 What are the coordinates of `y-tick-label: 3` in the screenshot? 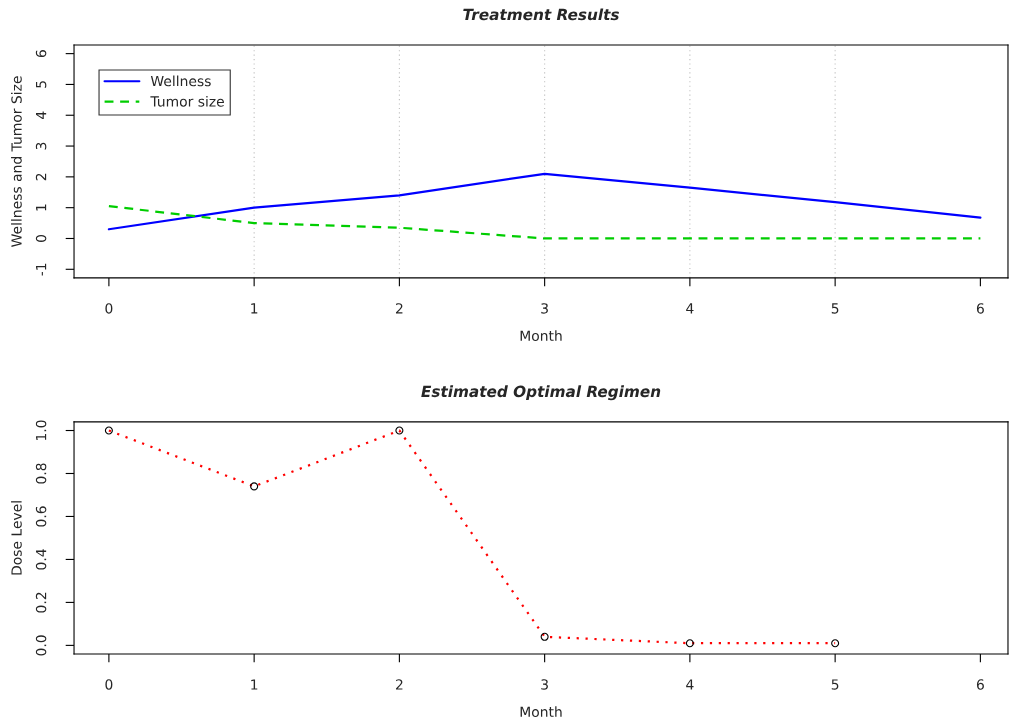 It's located at (41, 146).